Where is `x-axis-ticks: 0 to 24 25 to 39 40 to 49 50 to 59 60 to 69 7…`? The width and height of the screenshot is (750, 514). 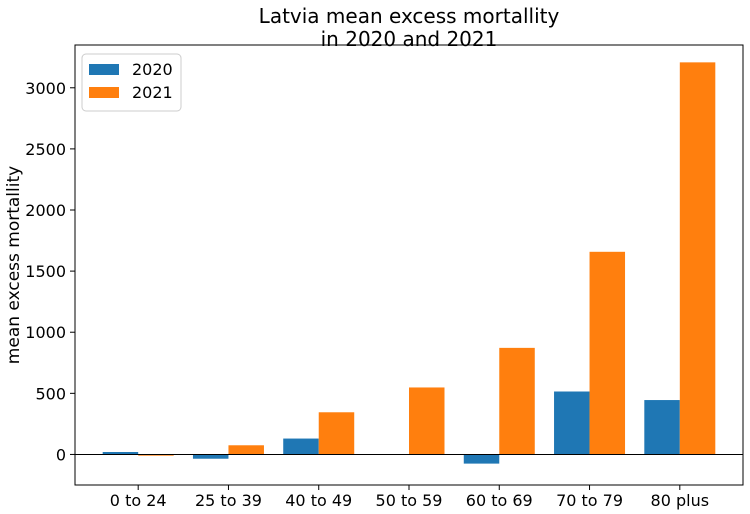
x-axis-ticks: 0 to 24 25 to 39 40 to 49 50 to 59 60 to 69 7… is located at coordinates (409, 497).